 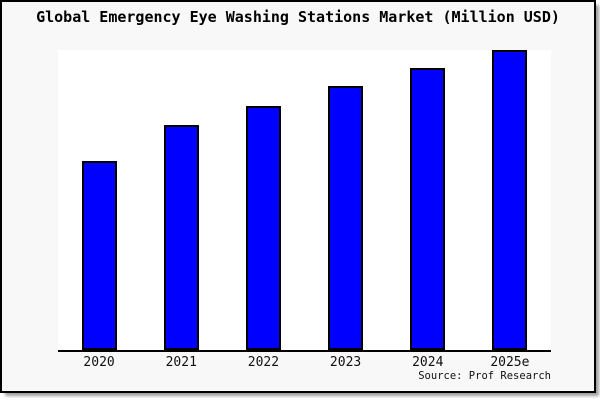 What do you see at coordinates (181, 237) in the screenshot?
I see `bar-2021` at bounding box center [181, 237].